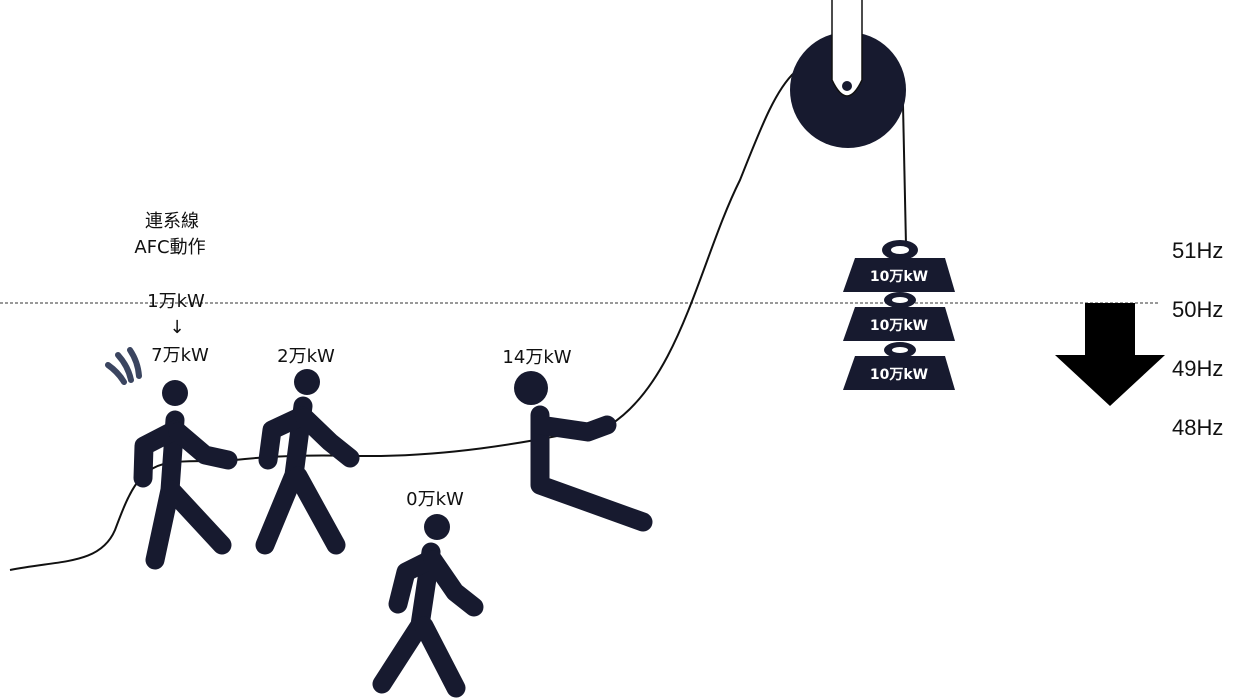  What do you see at coordinates (306, 356) in the screenshot?
I see `person-label: 2万kW` at bounding box center [306, 356].